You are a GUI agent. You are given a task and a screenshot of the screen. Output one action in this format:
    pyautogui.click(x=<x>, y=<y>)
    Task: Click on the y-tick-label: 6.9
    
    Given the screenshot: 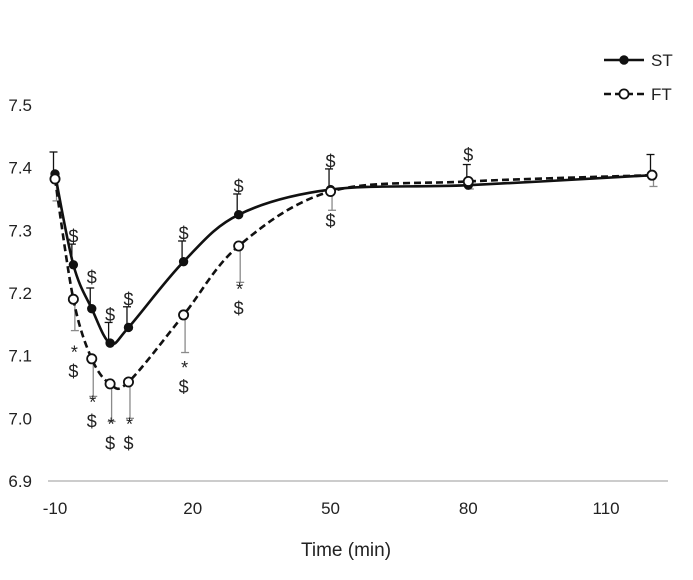 What is the action you would take?
    pyautogui.click(x=20, y=481)
    